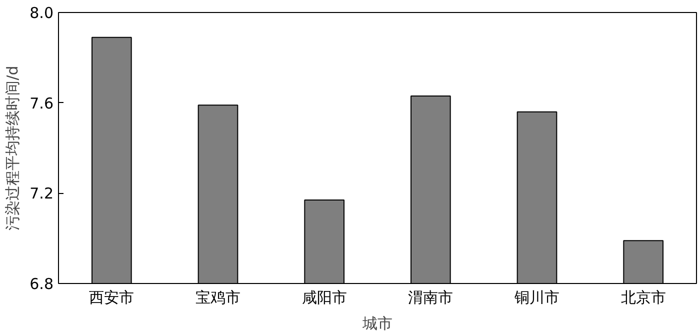  I want to click on x-tick-label: 咸阳市, so click(324, 297).